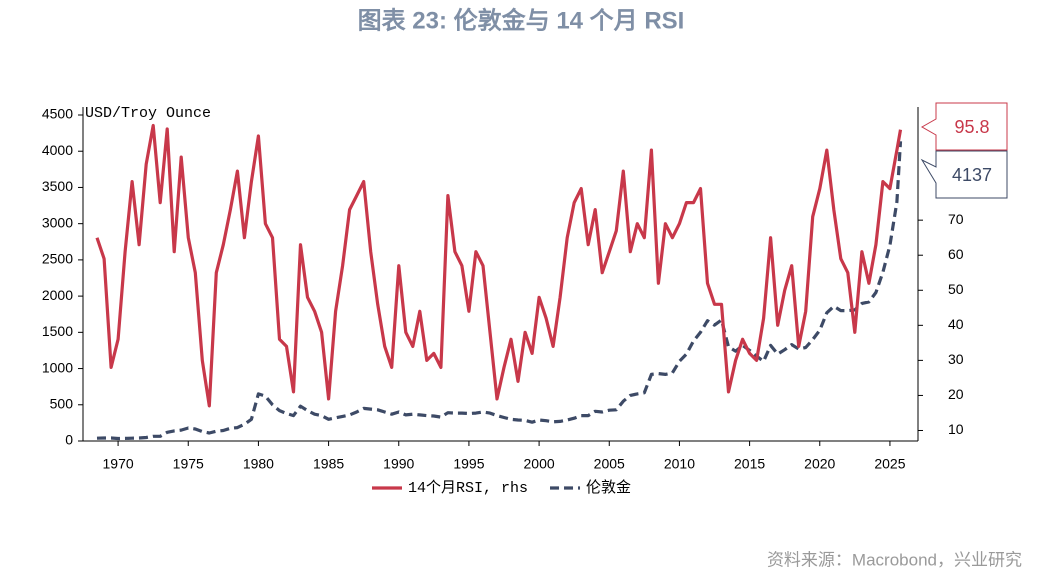 This screenshot has height=577, width=1043. Describe the element at coordinates (956, 324) in the screenshot. I see `y2-tick-label: 40` at that location.